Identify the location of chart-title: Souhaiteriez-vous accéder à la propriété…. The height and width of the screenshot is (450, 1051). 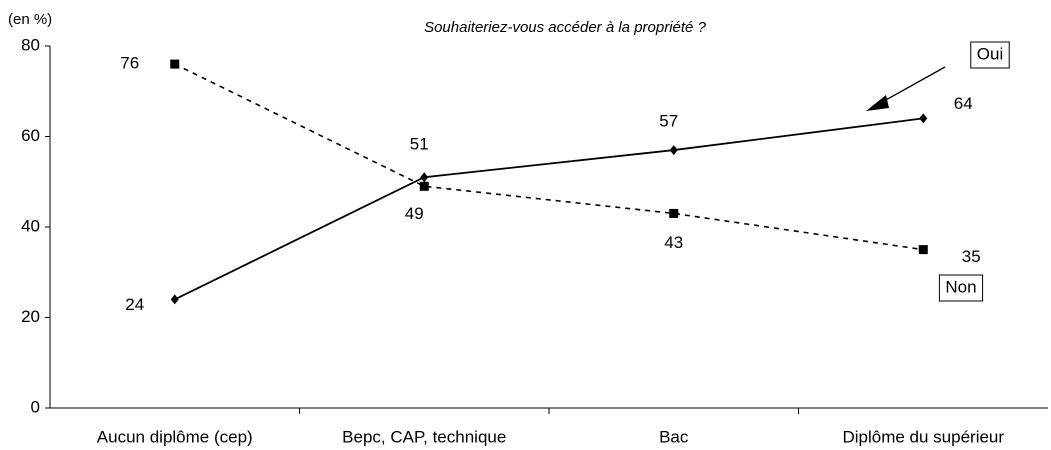
(565, 27).